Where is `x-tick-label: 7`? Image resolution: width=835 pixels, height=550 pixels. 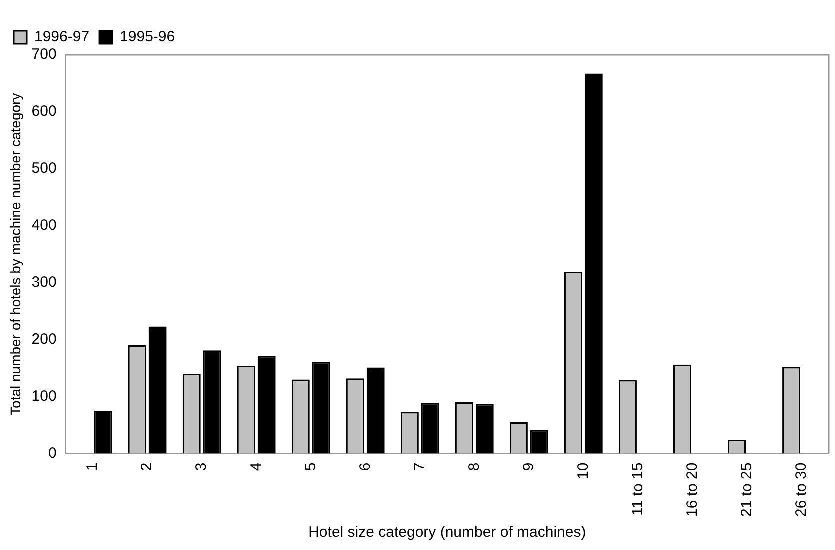
x-tick-label: 7 is located at coordinates (419, 467).